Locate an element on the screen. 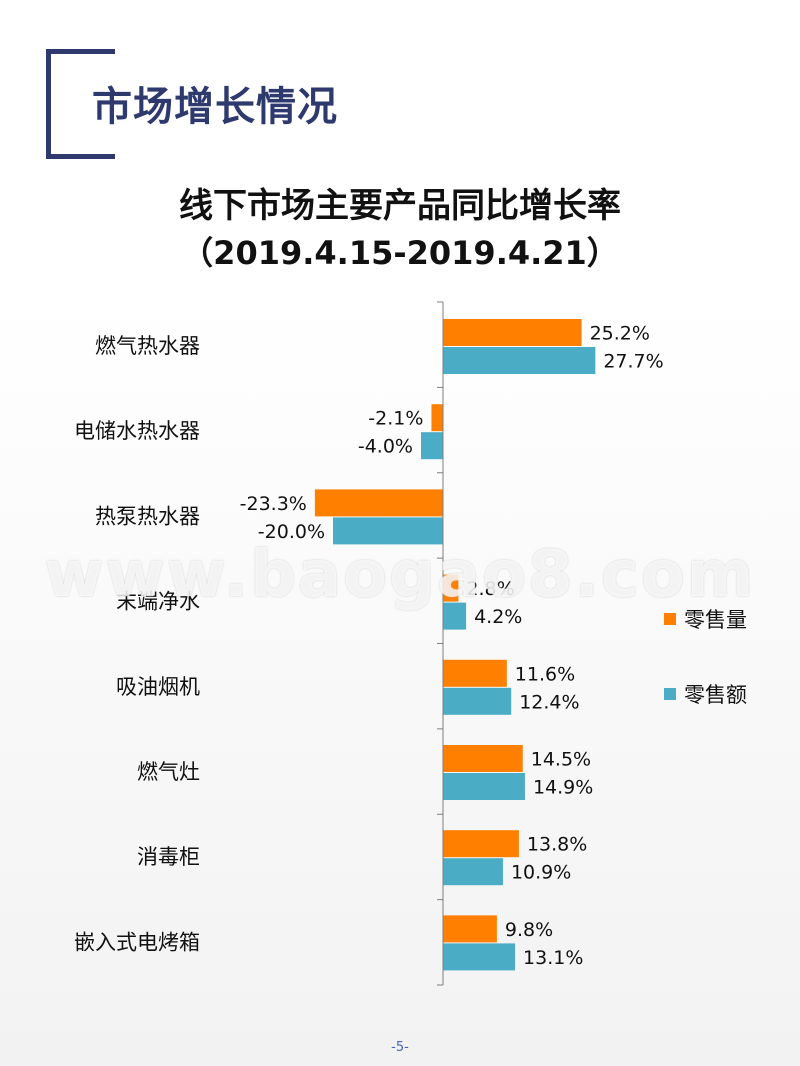  data-label: 11.6% is located at coordinates (545, 674).